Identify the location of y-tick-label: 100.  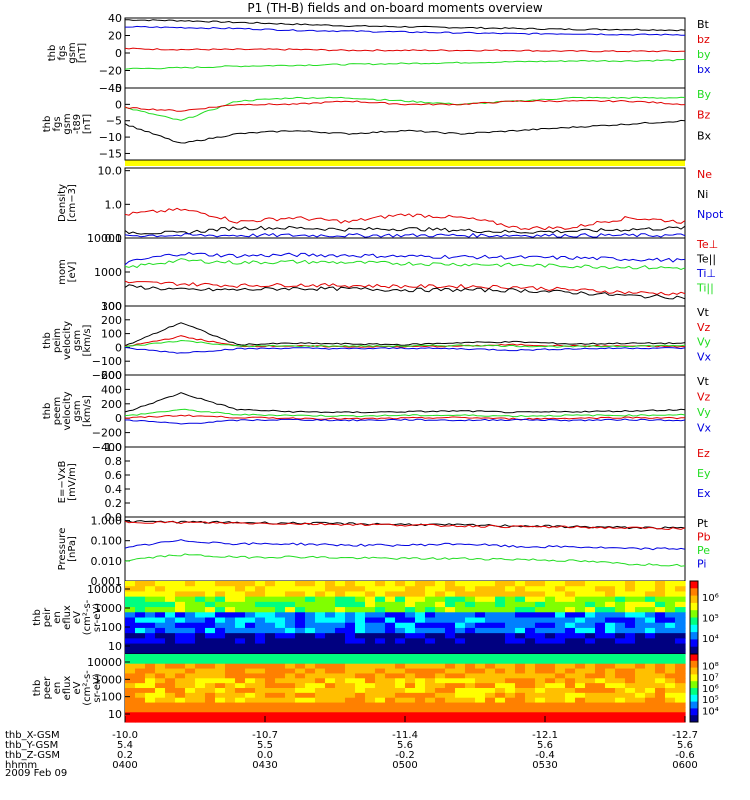
(111, 306).